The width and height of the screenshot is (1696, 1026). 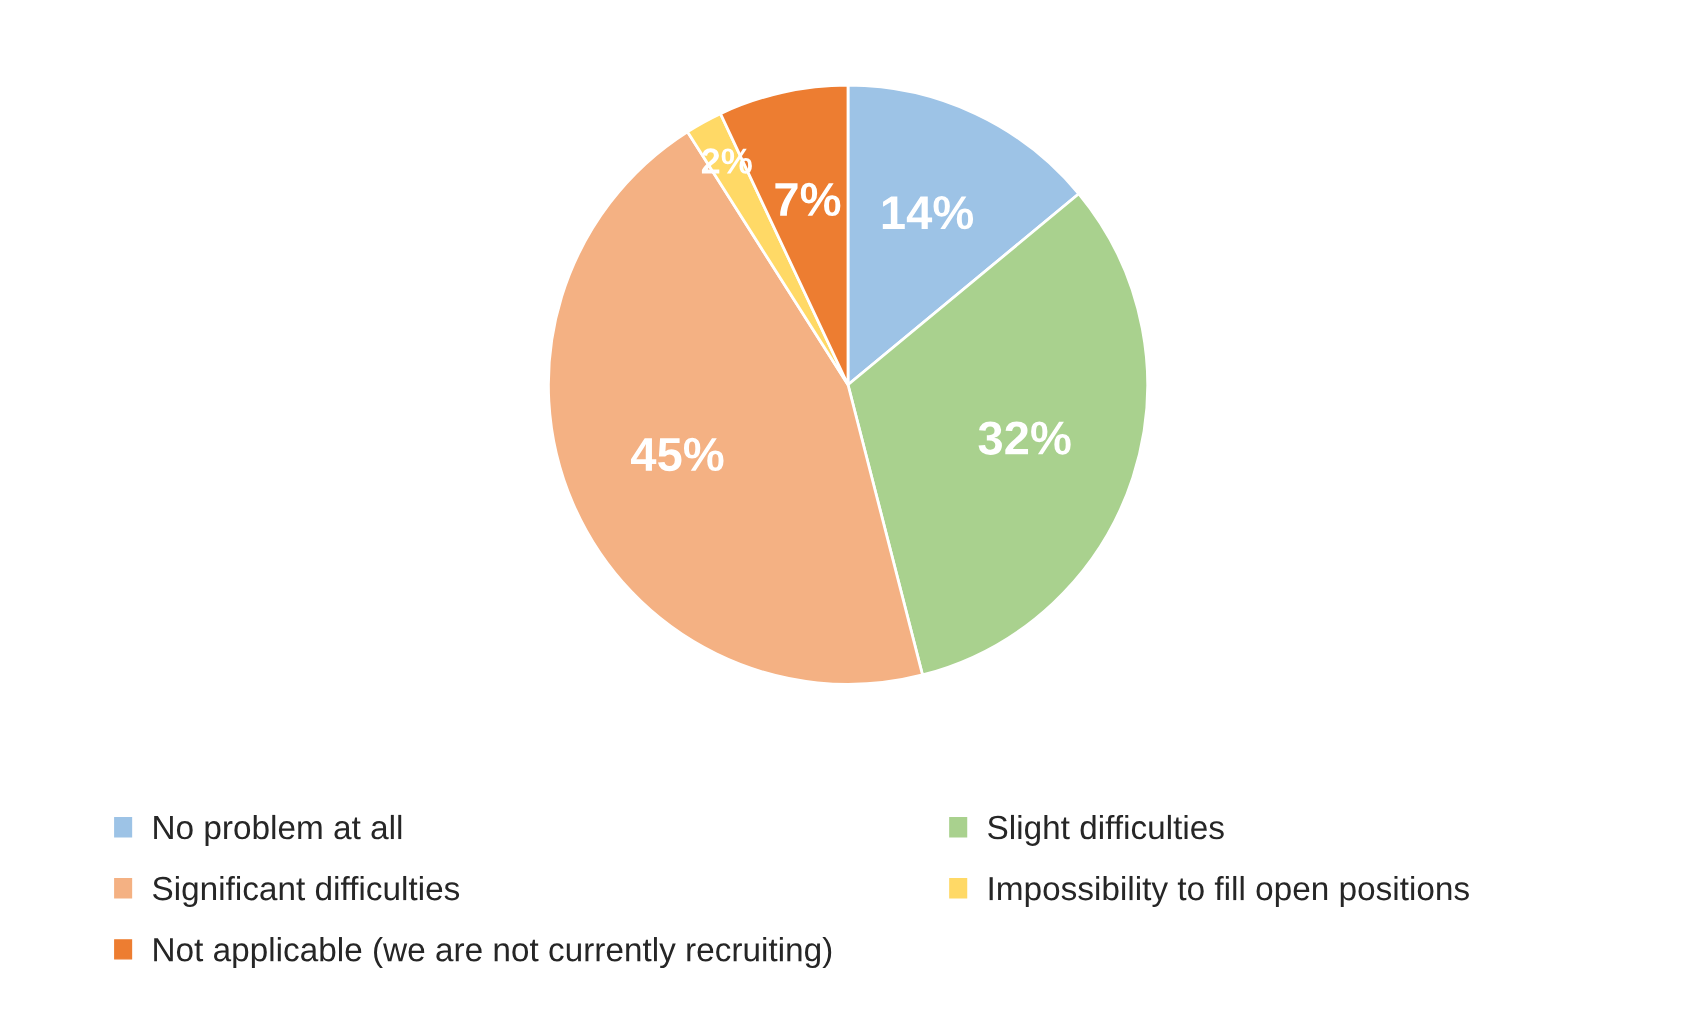 What do you see at coordinates (677, 454) in the screenshot?
I see `data-label: 45%` at bounding box center [677, 454].